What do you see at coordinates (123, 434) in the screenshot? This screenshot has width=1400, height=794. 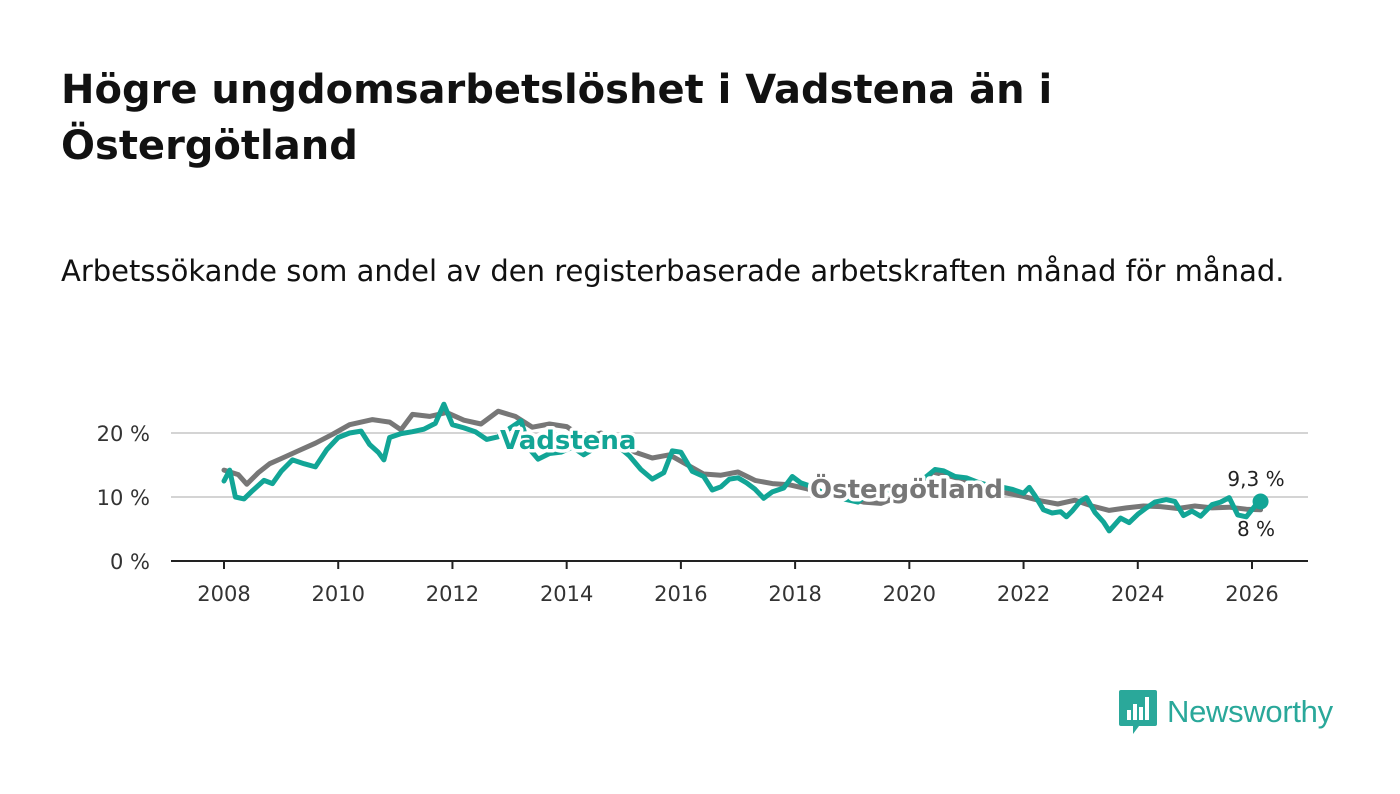 I see `y-tick-label-20: 20 %` at bounding box center [123, 434].